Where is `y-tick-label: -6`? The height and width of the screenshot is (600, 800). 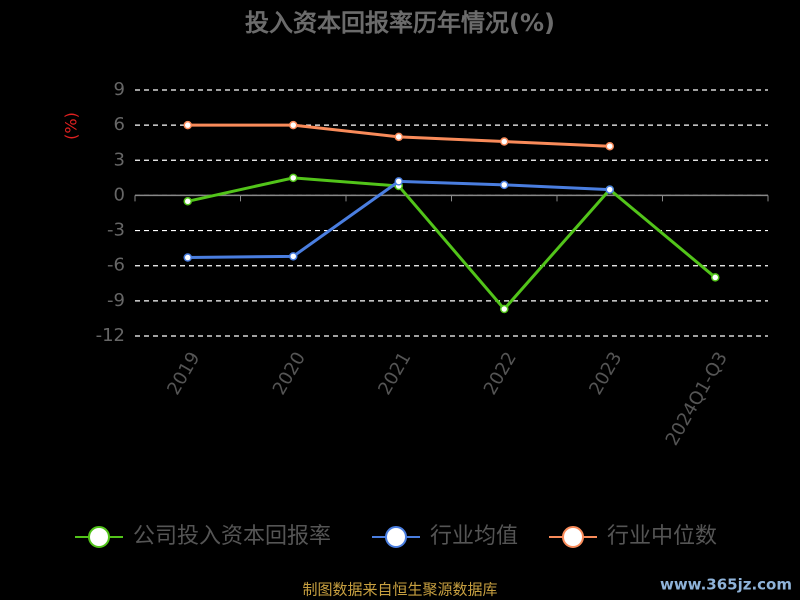 y-tick-label: -6 is located at coordinates (116, 265).